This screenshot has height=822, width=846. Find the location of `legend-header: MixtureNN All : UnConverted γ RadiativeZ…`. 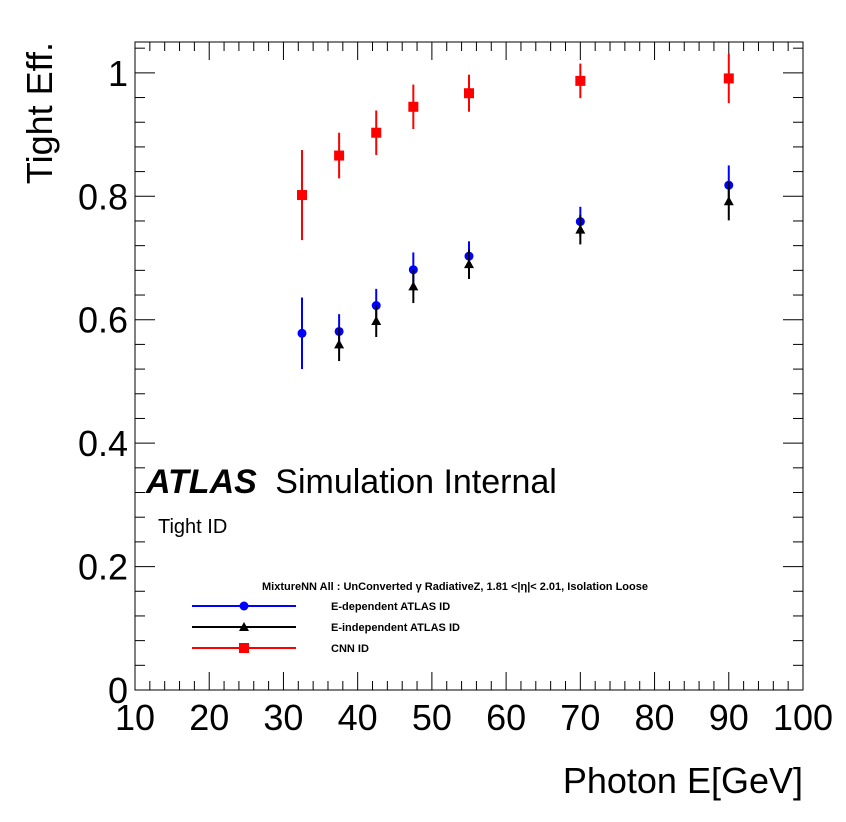

legend-header: MixtureNN All : UnConverted γ RadiativeZ… is located at coordinates (455, 587).